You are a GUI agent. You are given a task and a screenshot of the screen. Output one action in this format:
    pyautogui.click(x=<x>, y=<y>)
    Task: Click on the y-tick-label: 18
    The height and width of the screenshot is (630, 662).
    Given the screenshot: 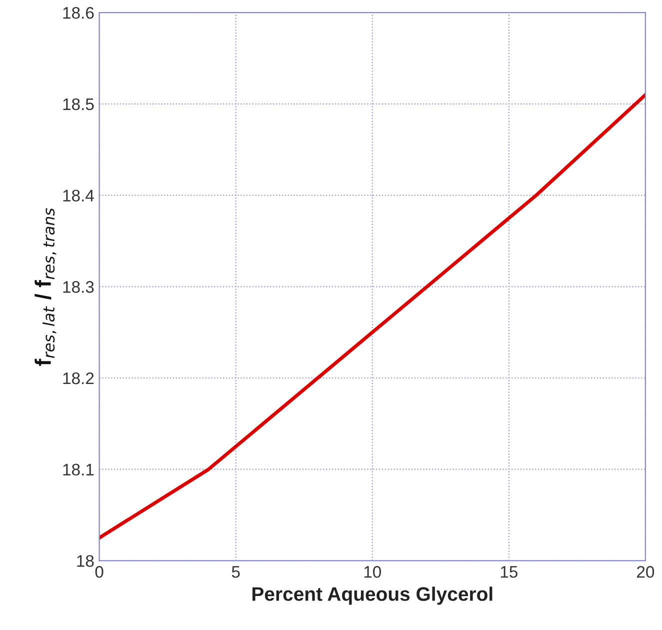 What is the action you would take?
    pyautogui.click(x=85, y=561)
    